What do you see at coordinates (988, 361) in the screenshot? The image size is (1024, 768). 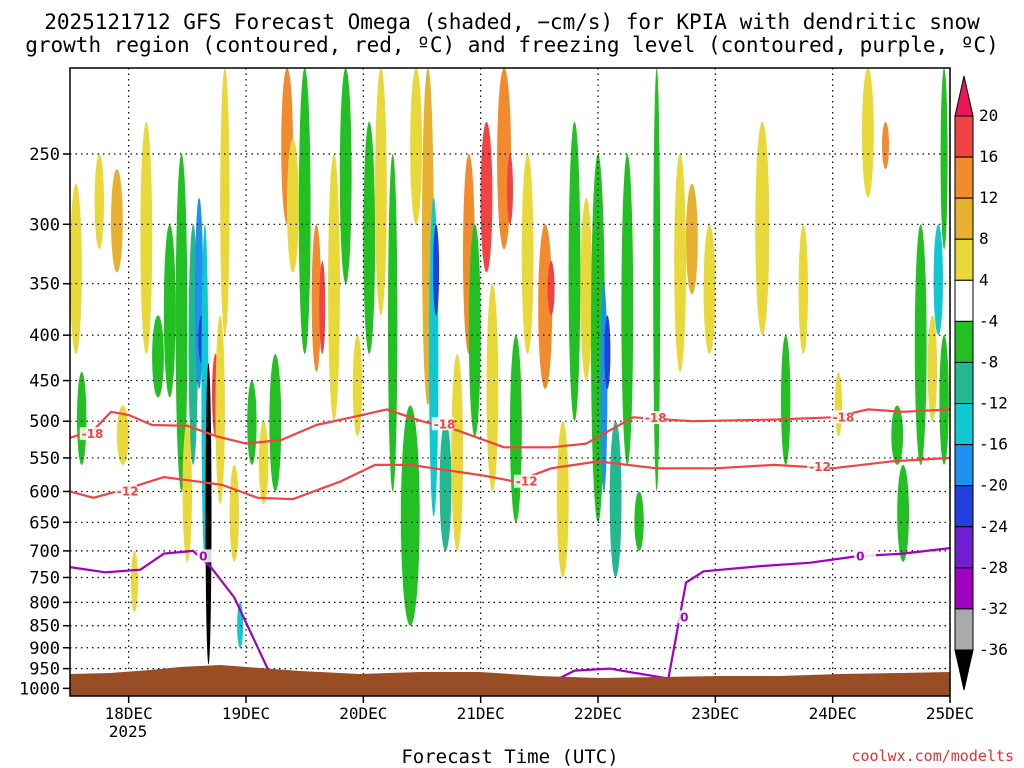 I see `colorbar-tick-label: -8` at bounding box center [988, 361].